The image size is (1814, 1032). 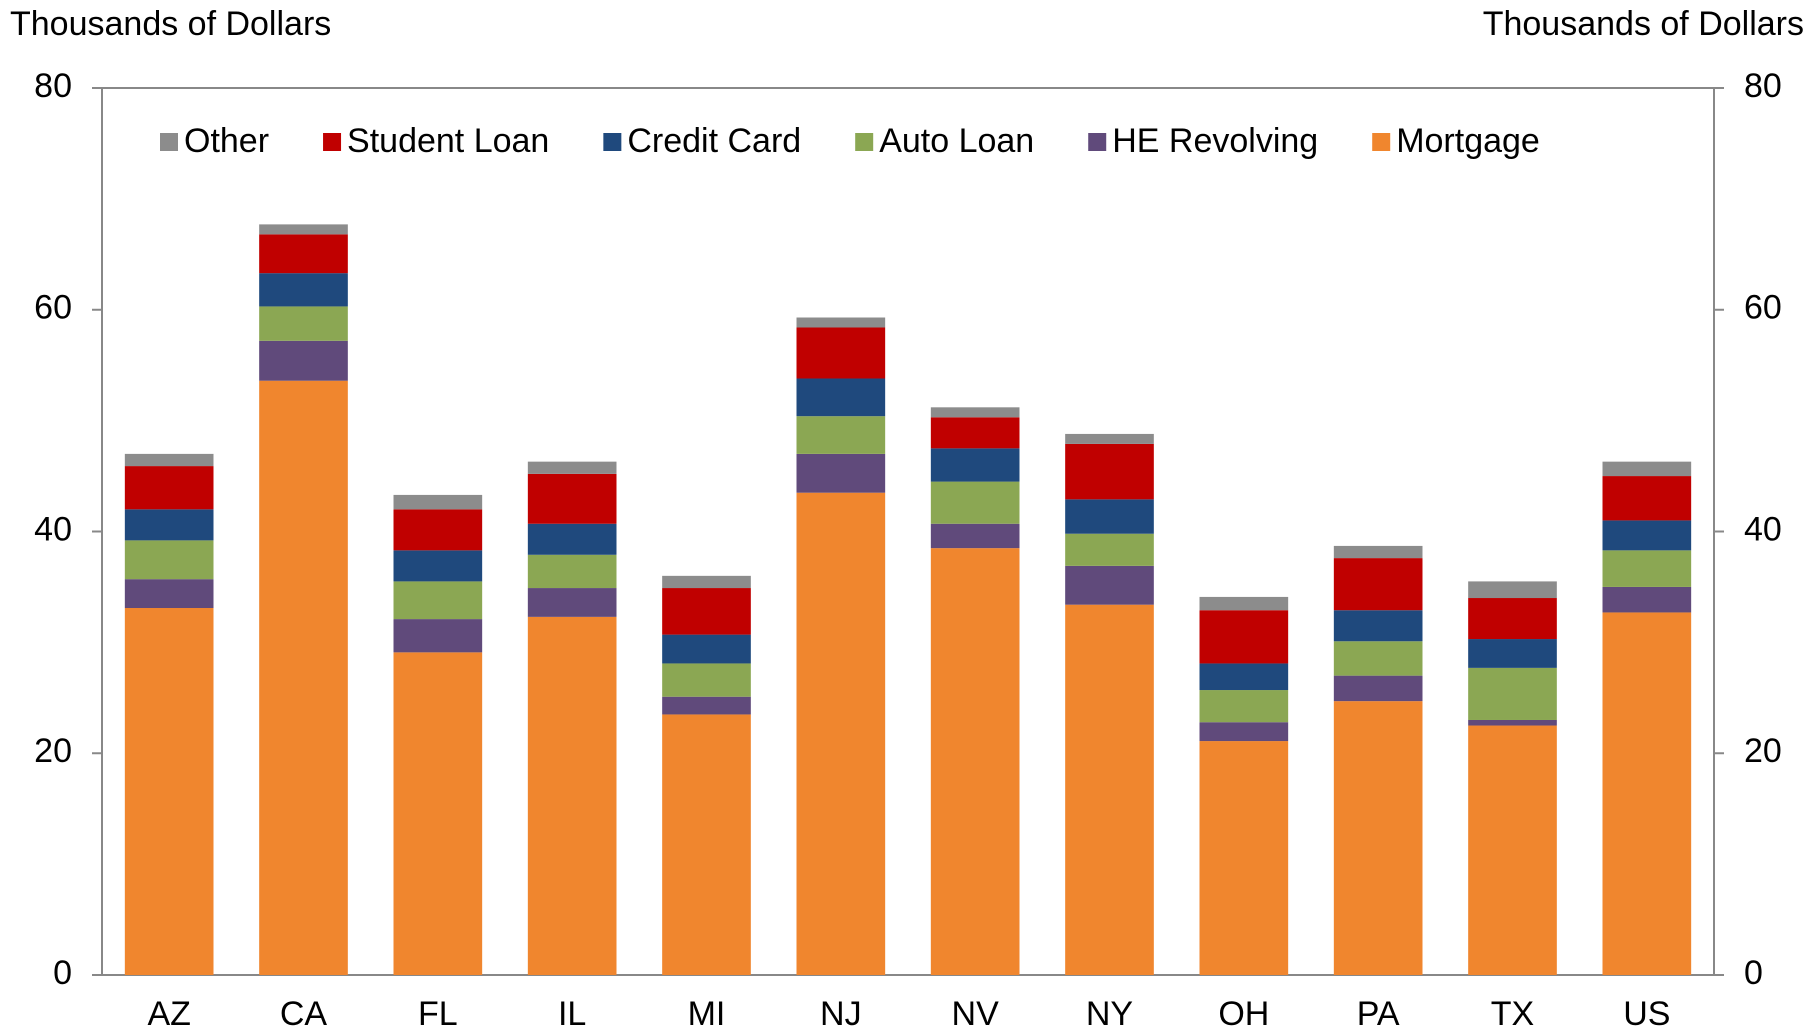 What do you see at coordinates (1763, 86) in the screenshot?
I see `y2-tick-label: 80` at bounding box center [1763, 86].